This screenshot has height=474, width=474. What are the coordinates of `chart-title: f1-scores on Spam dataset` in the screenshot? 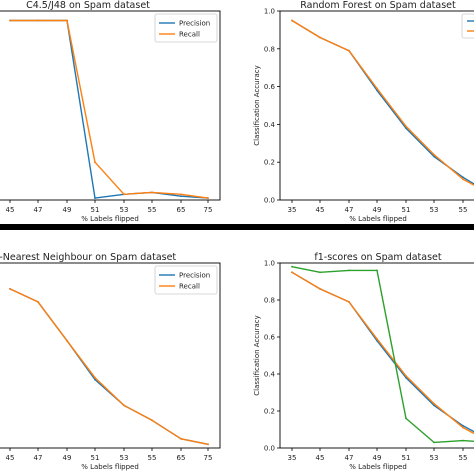 It's located at (378, 257).